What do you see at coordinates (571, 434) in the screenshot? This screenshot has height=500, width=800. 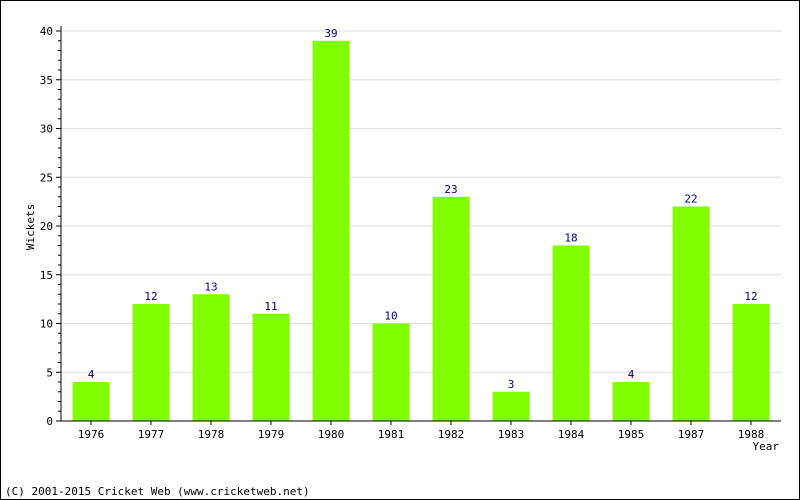 I see `x-tick-label-1984: 1984` at bounding box center [571, 434].